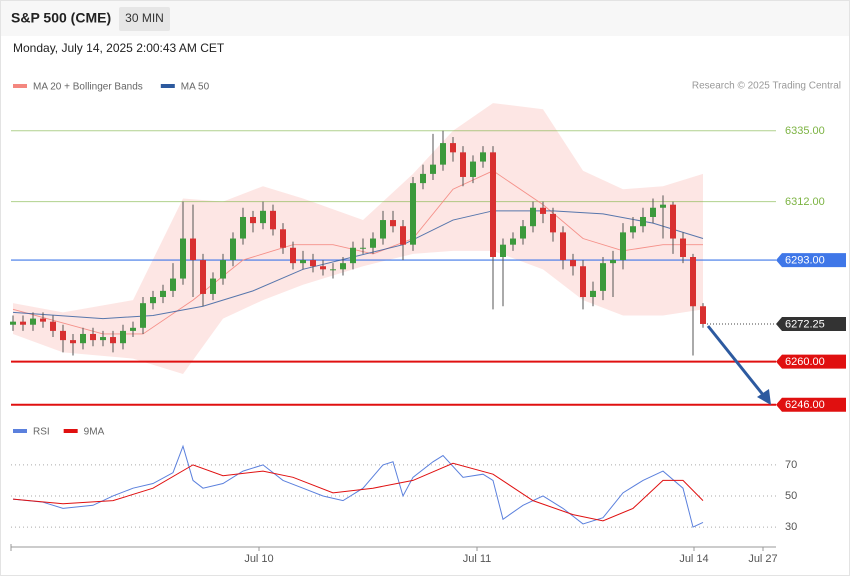 The height and width of the screenshot is (576, 850). I want to click on symbol: S&P 500 (CME), so click(61, 18).